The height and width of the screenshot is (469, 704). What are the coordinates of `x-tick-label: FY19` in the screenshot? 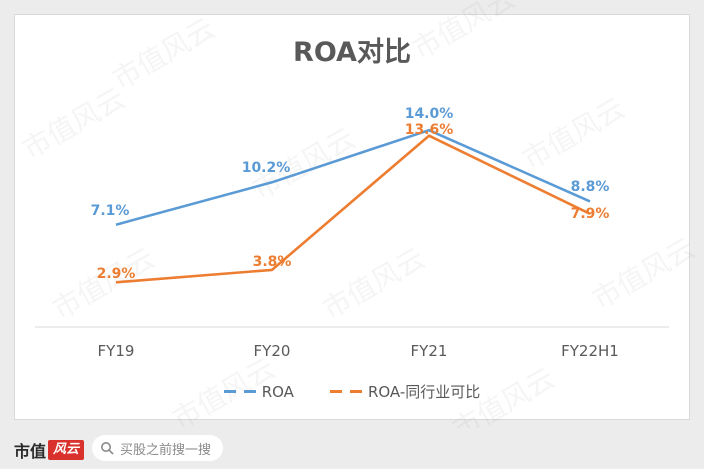 It's located at (116, 351).